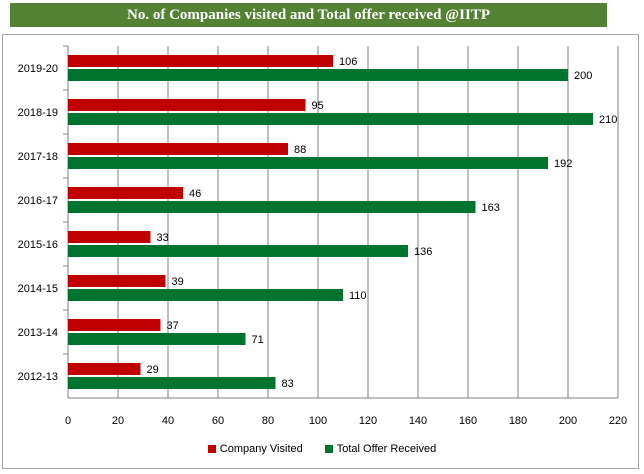 The width and height of the screenshot is (644, 474). What do you see at coordinates (423, 252) in the screenshot?
I see `data-label-total-offer-received: 136` at bounding box center [423, 252].